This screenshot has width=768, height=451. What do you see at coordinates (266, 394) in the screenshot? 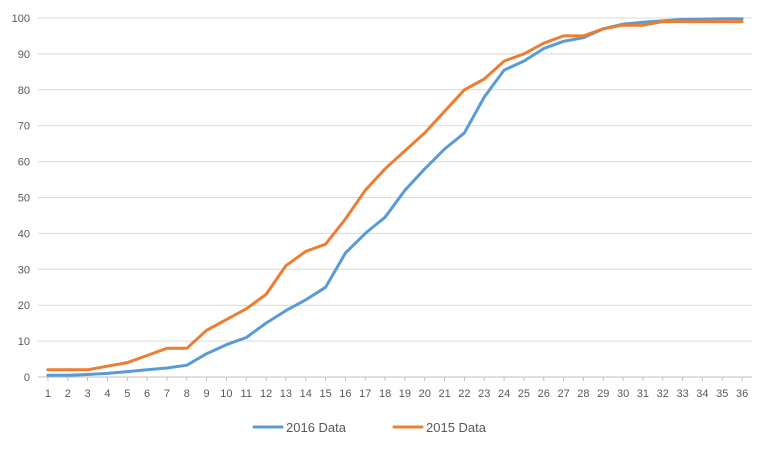
I see `x-tick-label: 12` at bounding box center [266, 394].